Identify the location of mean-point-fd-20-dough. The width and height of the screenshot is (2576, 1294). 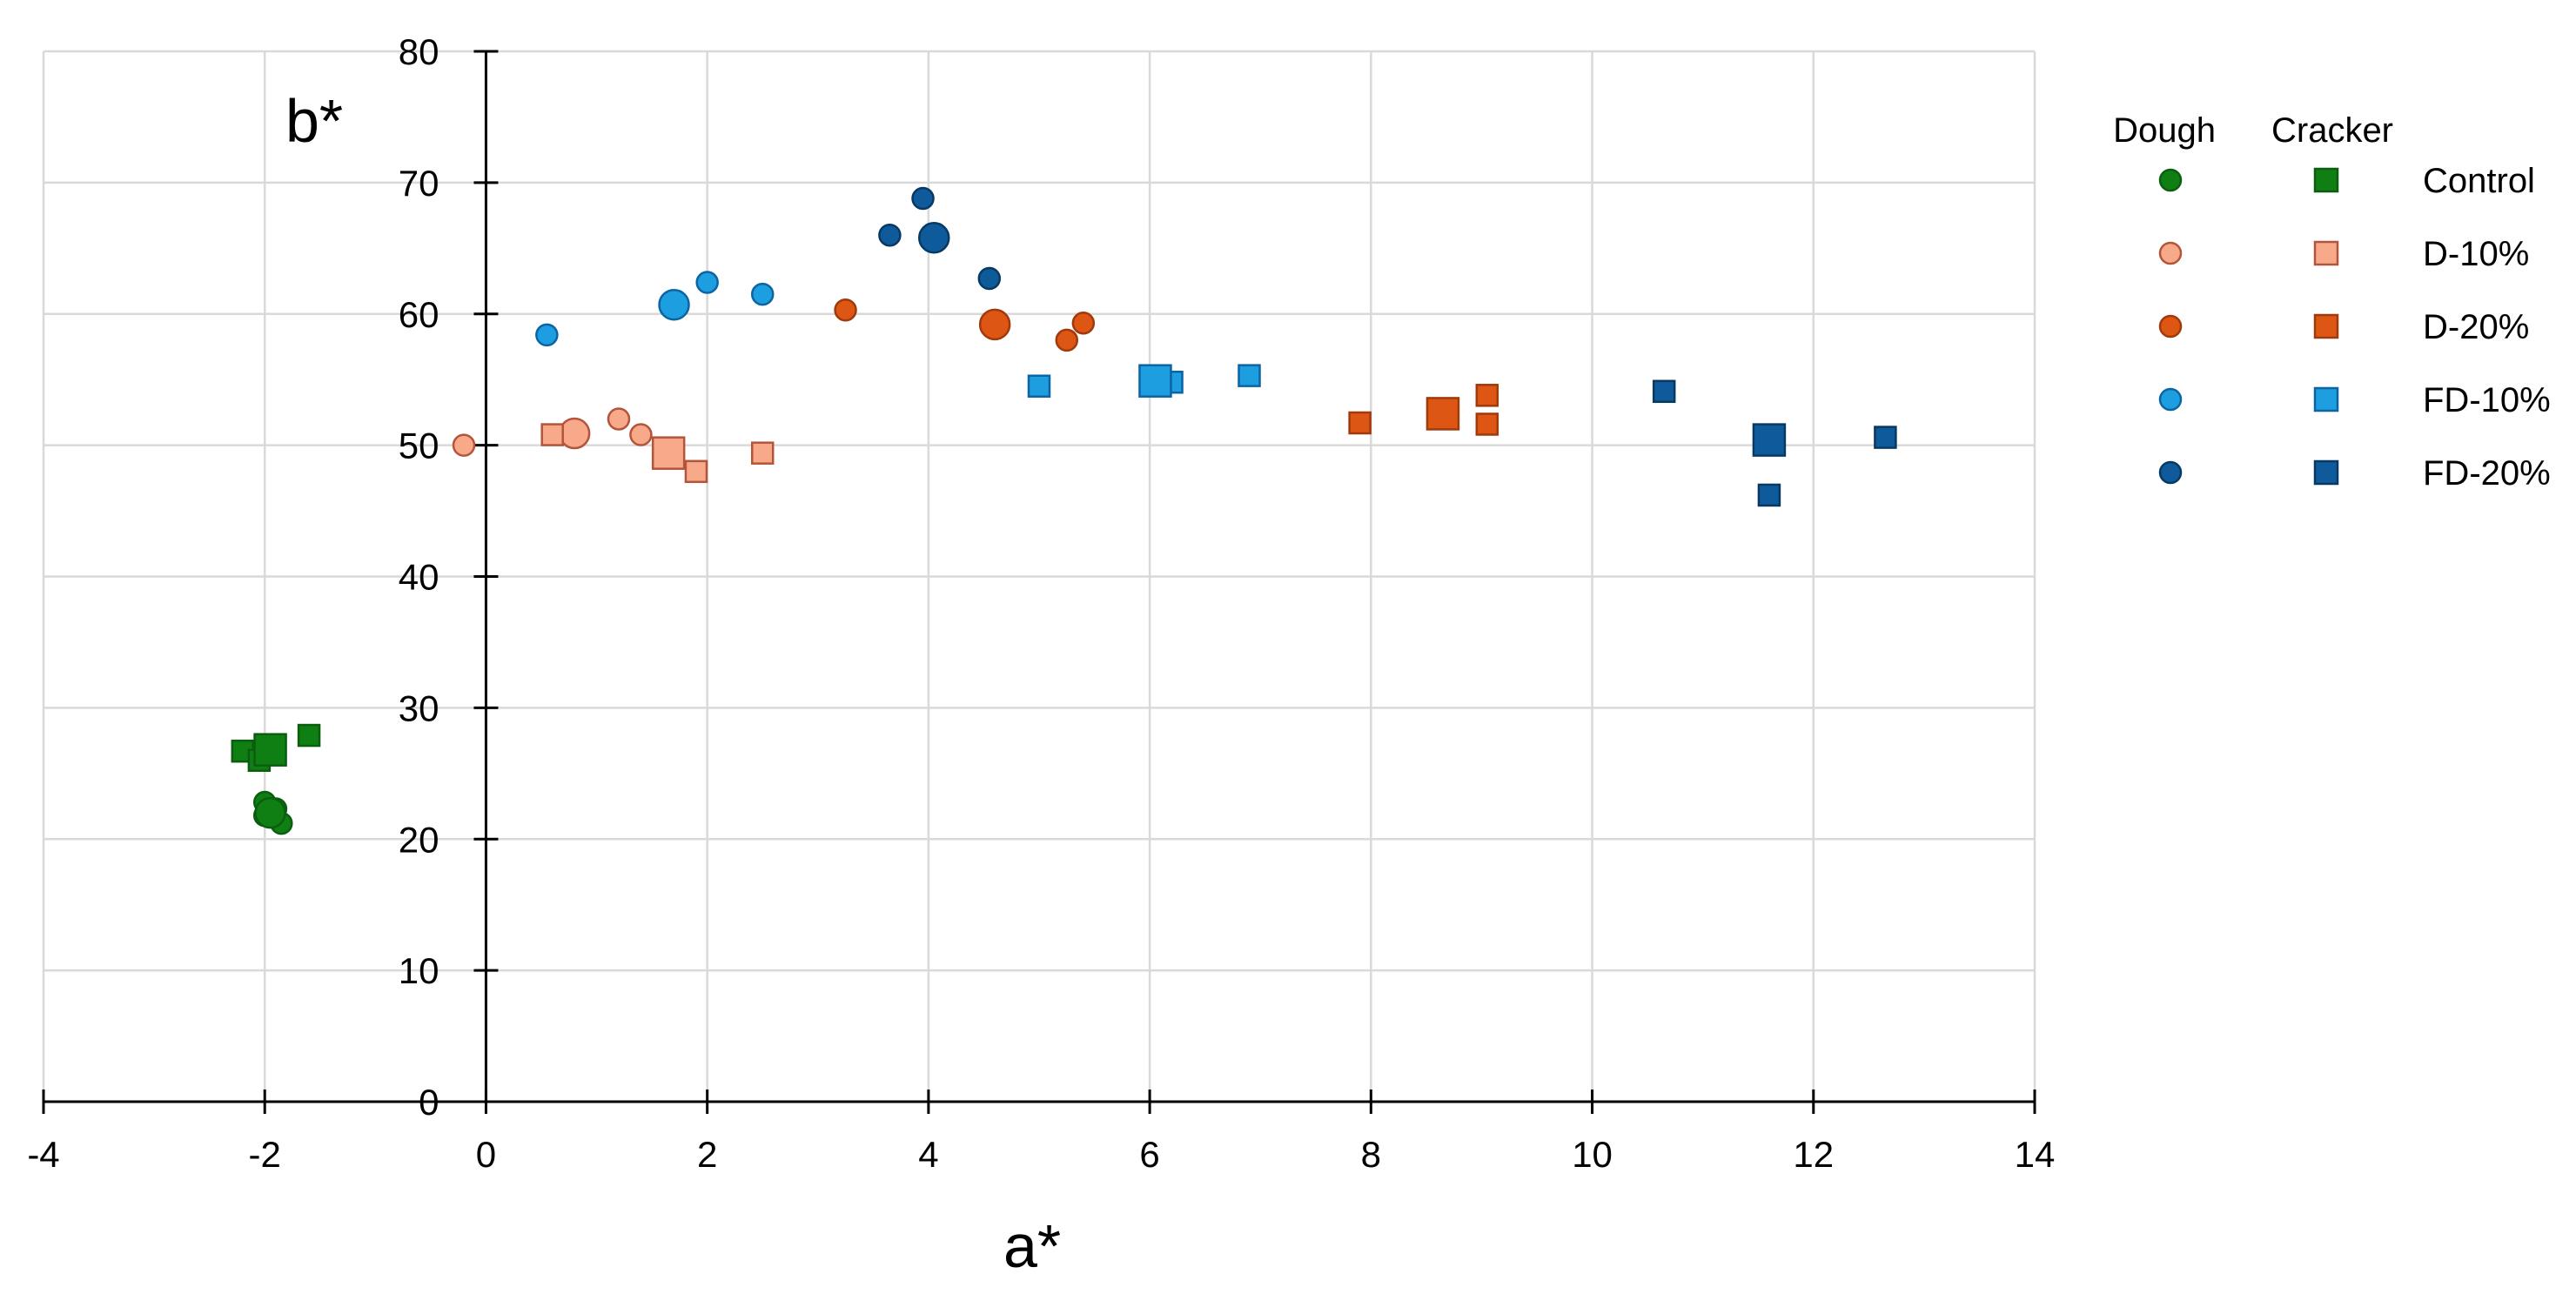
(934, 237).